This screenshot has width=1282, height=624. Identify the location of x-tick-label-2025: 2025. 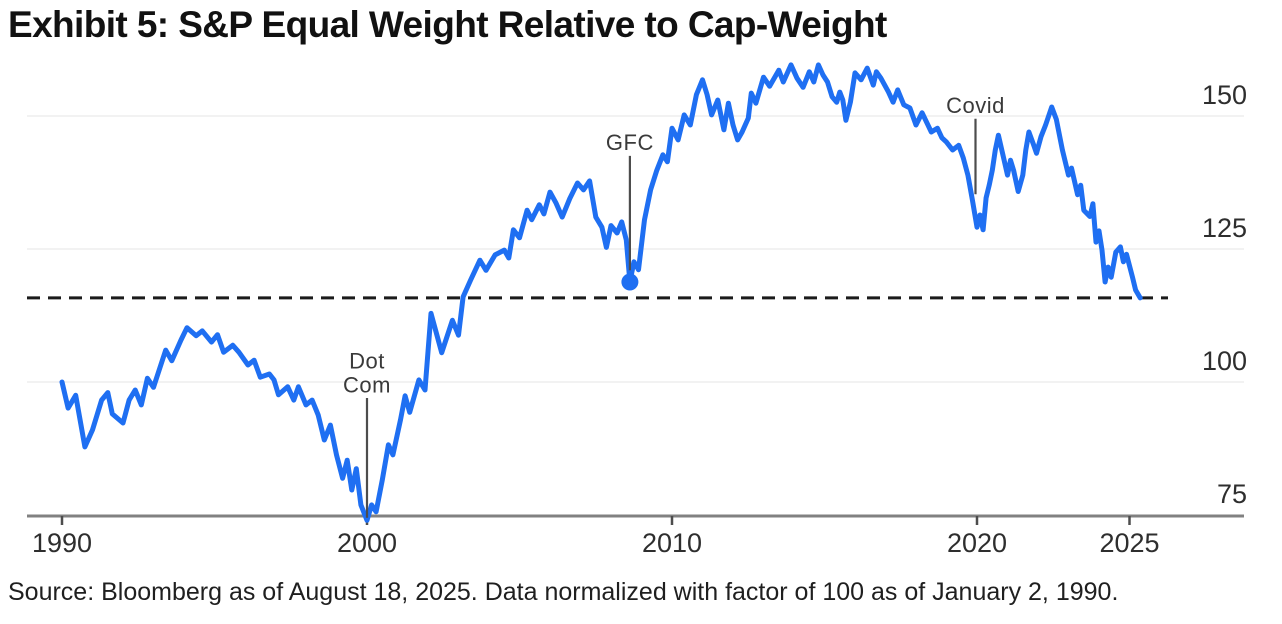
(1129, 543).